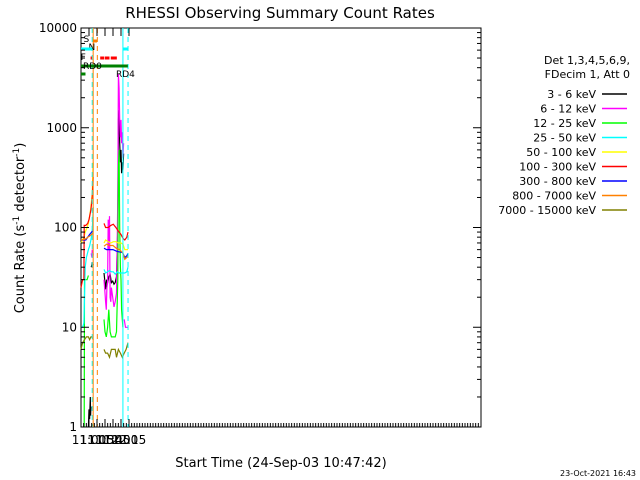 This screenshot has width=640, height=480. Describe the element at coordinates (587, 74) in the screenshot. I see `legend-header: FDecim 1, Att 0` at that location.